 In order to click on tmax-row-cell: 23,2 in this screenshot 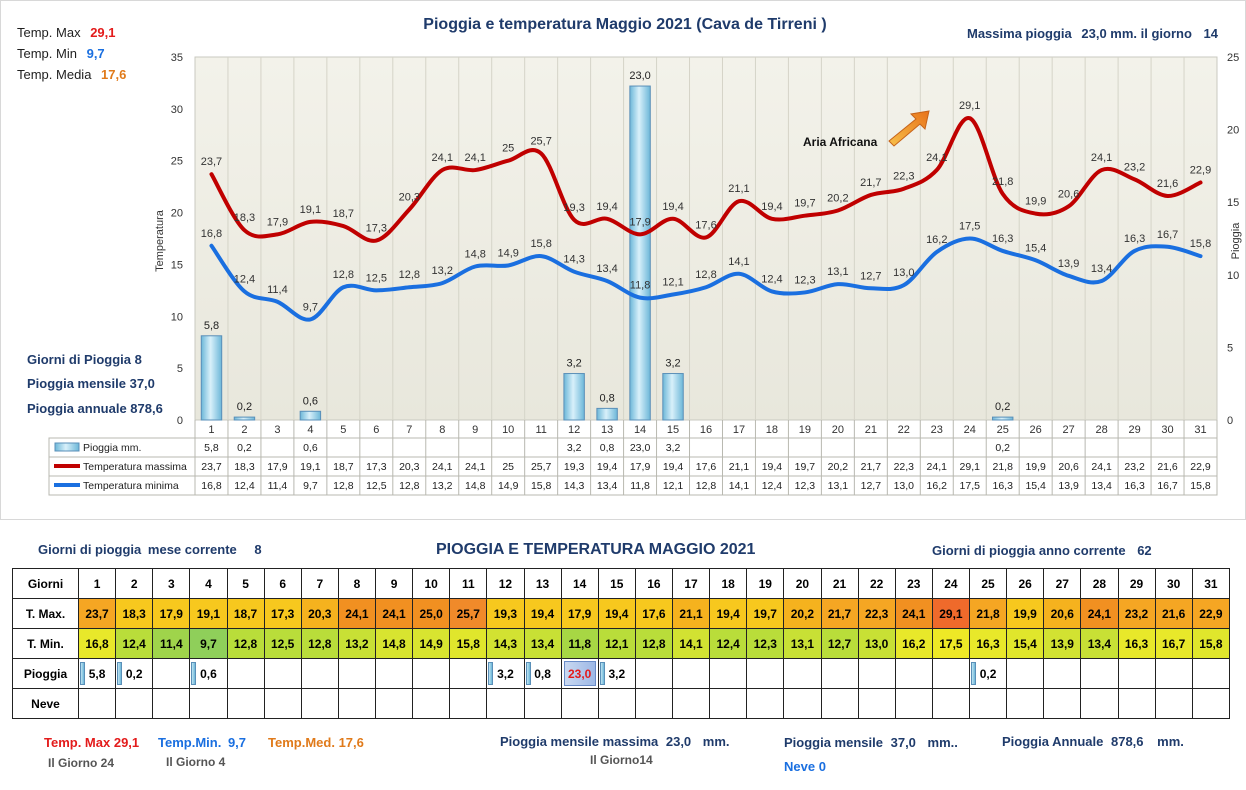, I will do `click(1136, 613)`.